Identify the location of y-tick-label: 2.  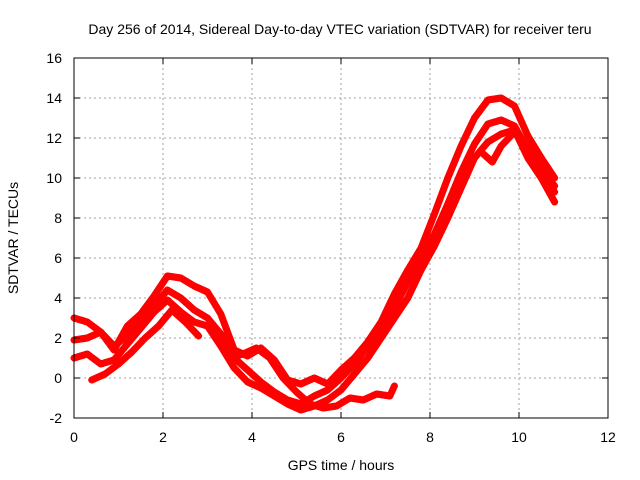
(58, 338).